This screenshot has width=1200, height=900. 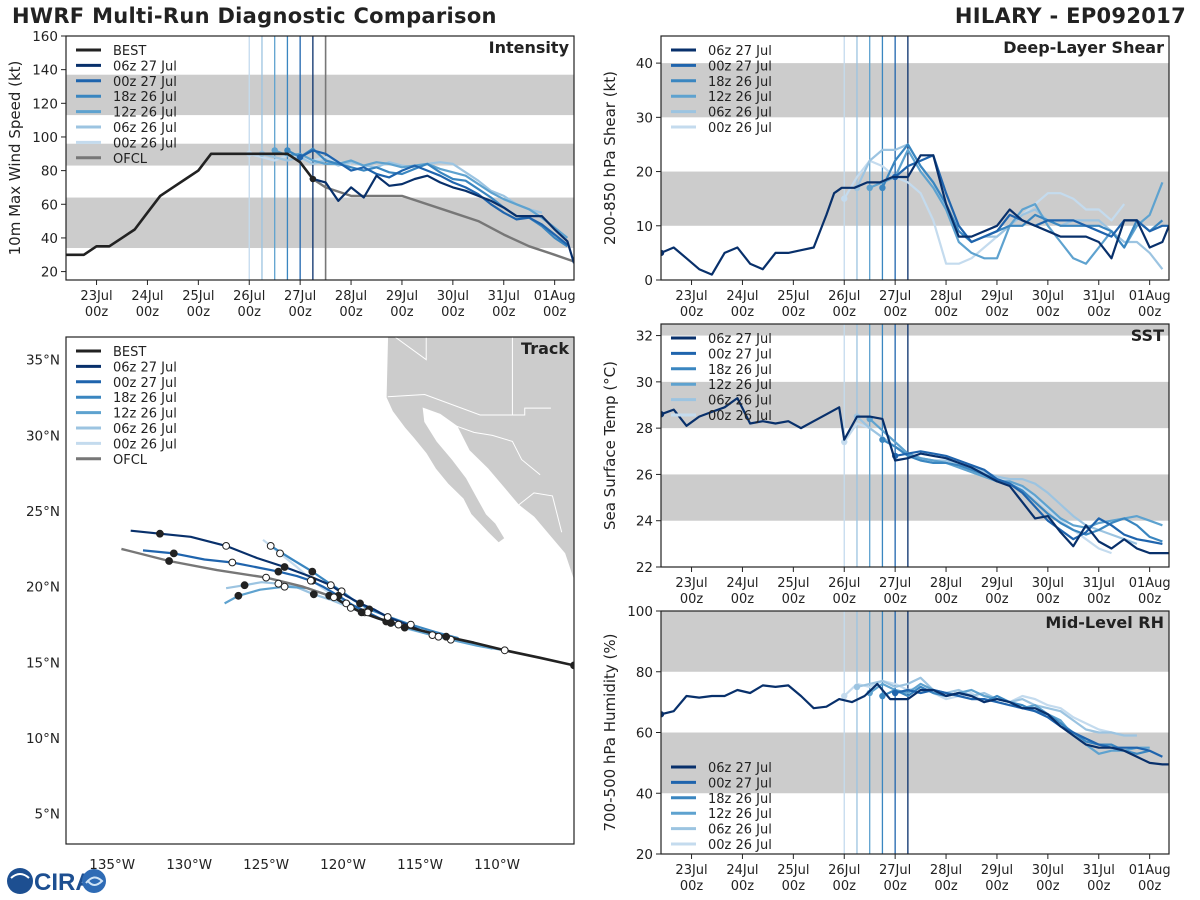 I want to click on intensity-panel-title: Intensity, so click(x=529, y=47).